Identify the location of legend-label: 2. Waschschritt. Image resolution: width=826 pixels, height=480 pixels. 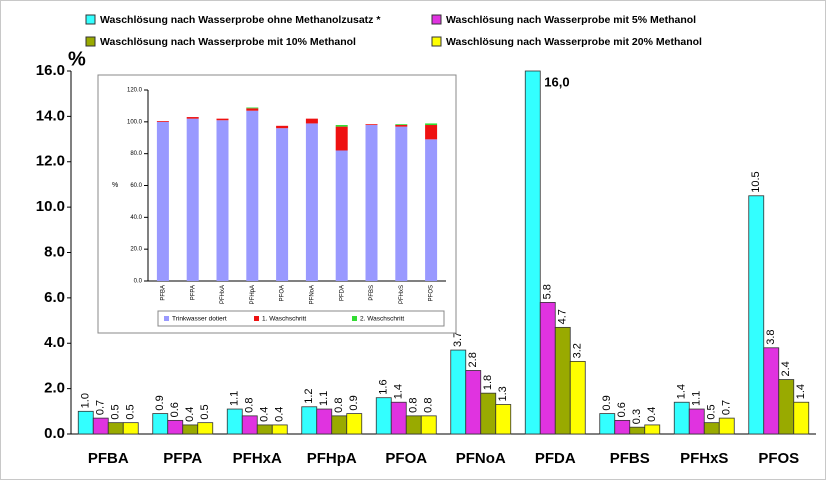
(382, 319).